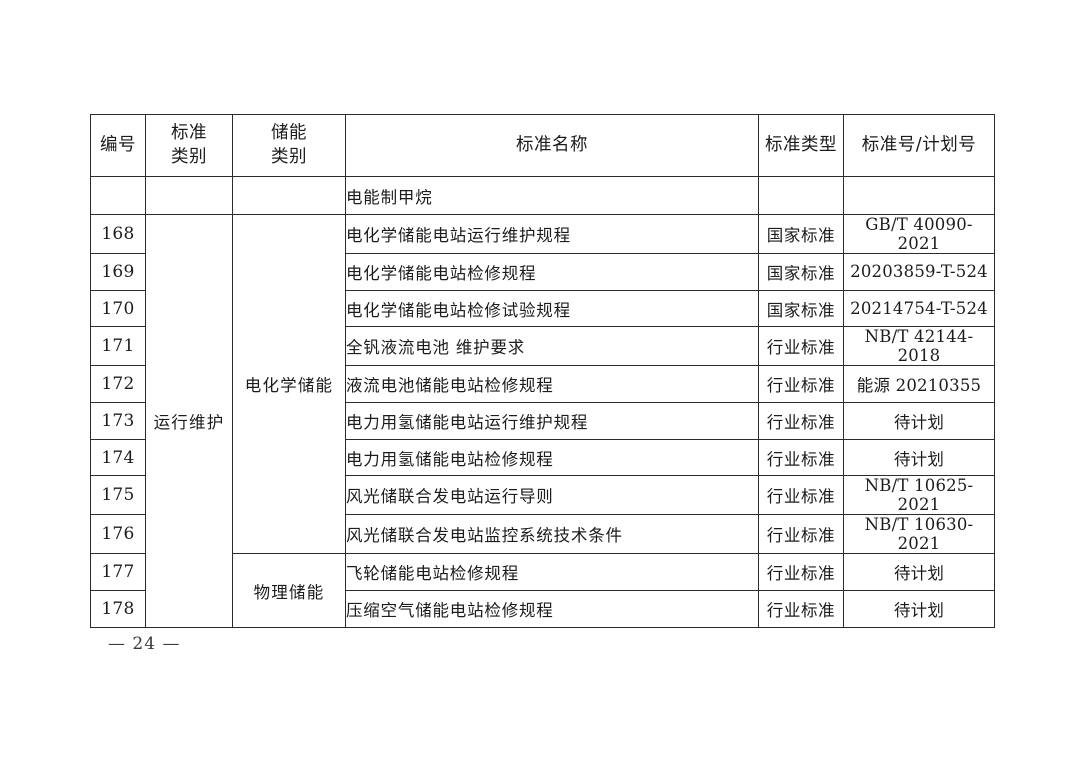 This screenshot has width=1080, height=764. Describe the element at coordinates (189, 132) in the screenshot. I see `column-header-category-line1: 标准` at that location.